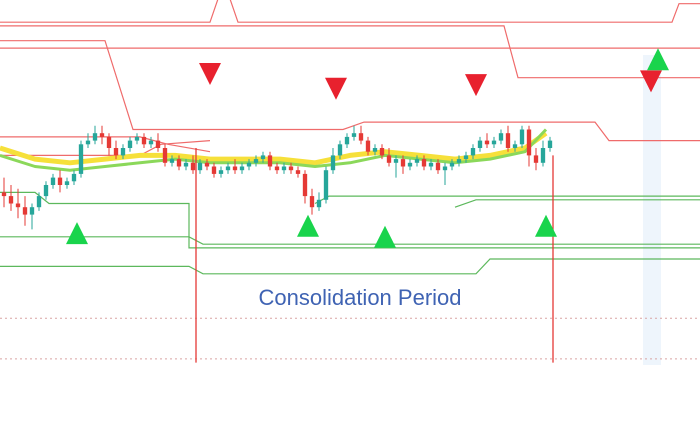  I want to click on annotation-label: Consolidation Period, so click(359, 297).